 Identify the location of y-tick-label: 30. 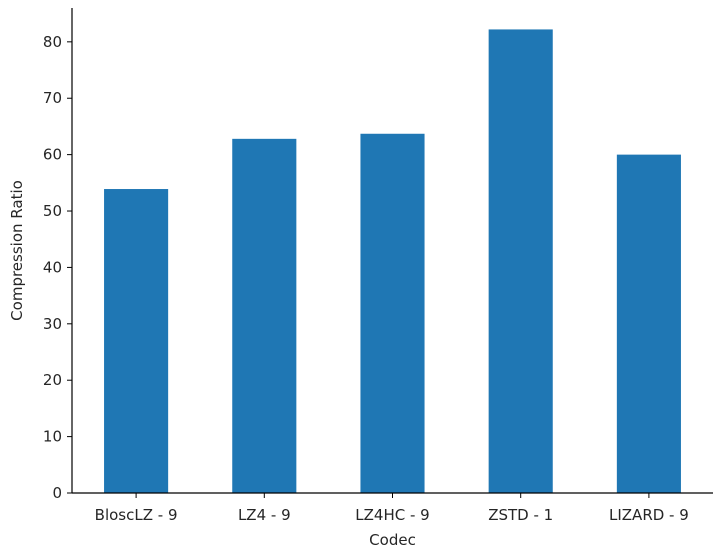
(52, 324).